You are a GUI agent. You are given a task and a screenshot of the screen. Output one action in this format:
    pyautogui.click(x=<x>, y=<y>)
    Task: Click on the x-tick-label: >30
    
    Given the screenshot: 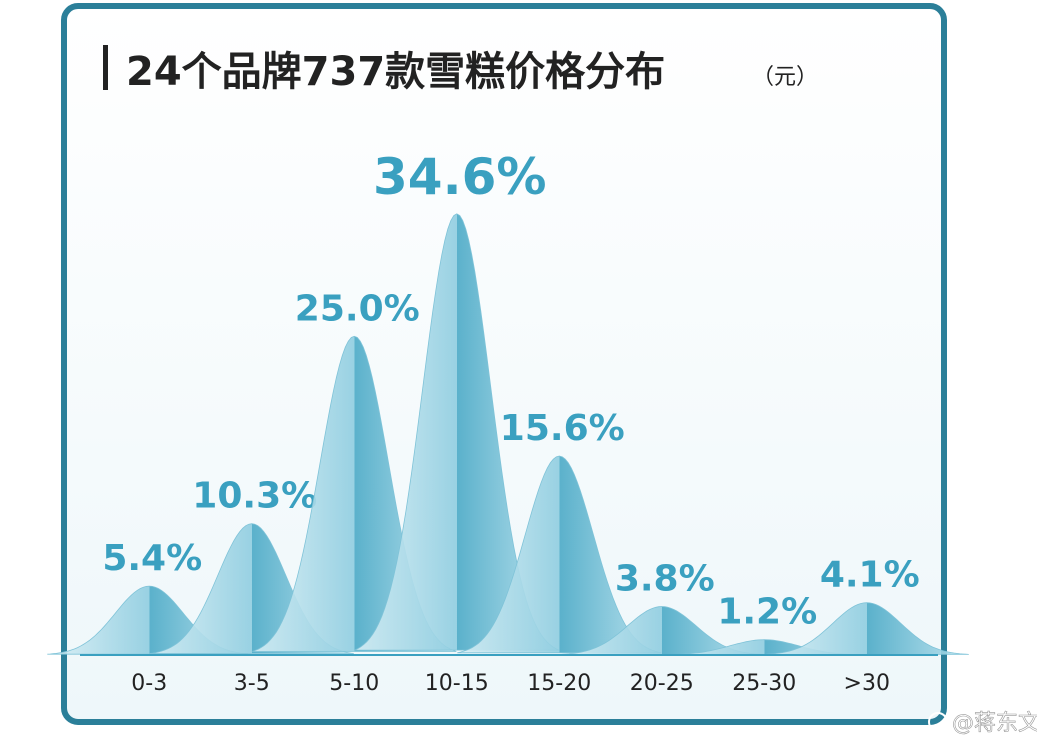 What is the action you would take?
    pyautogui.click(x=867, y=683)
    